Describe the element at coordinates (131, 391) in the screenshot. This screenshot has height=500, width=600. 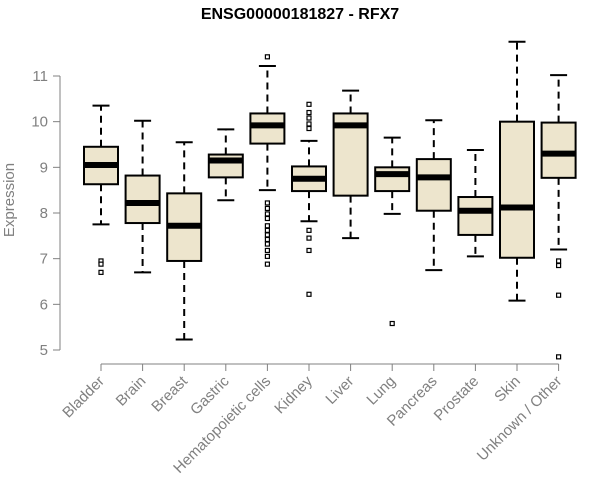
I see `x-tick-label: Brain` at that location.